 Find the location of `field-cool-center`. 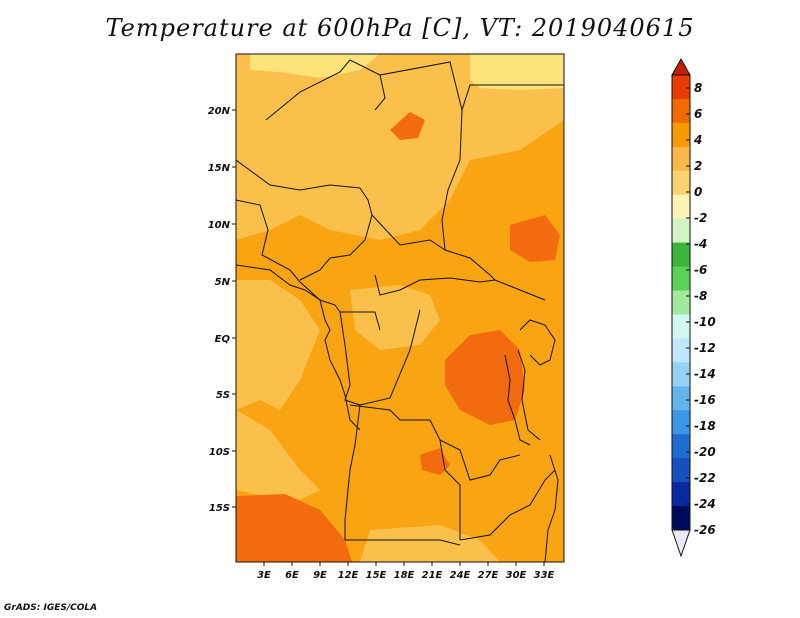

field-cool-center is located at coordinates (395, 317).